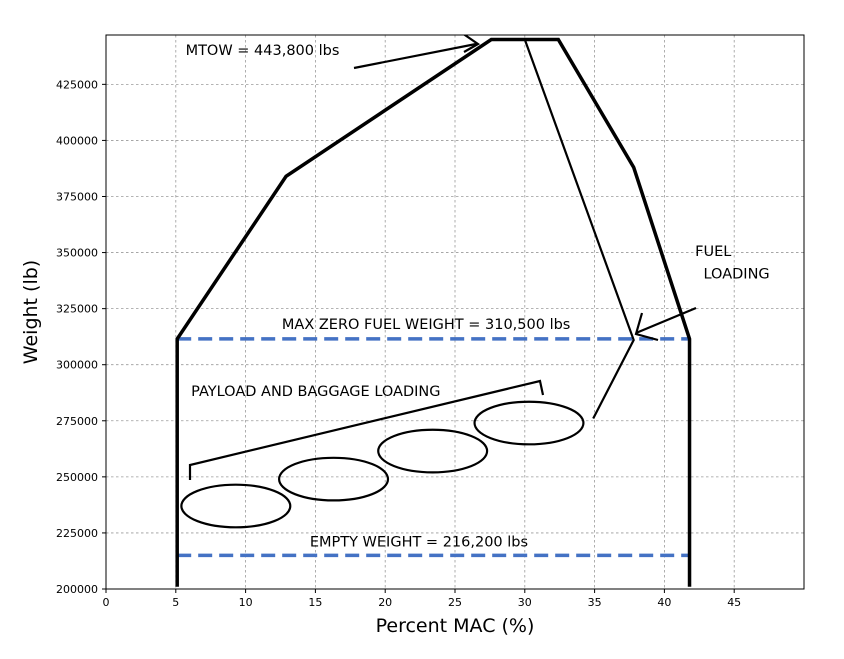 The width and height of the screenshot is (844, 659). I want to click on annotation-text: EMPTY WEIGHT = 216,200 lbs, so click(419, 542).